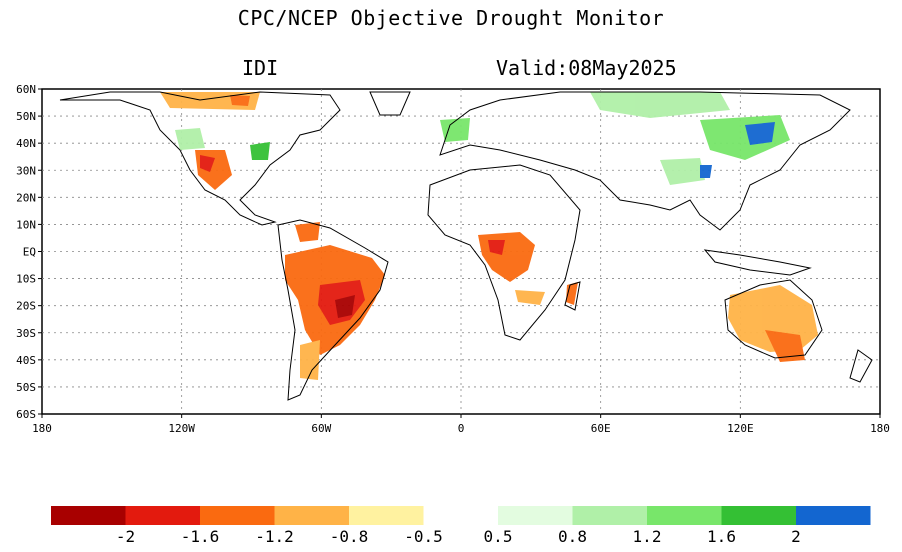  I want to click on lat-label: 40N, so click(26, 143).